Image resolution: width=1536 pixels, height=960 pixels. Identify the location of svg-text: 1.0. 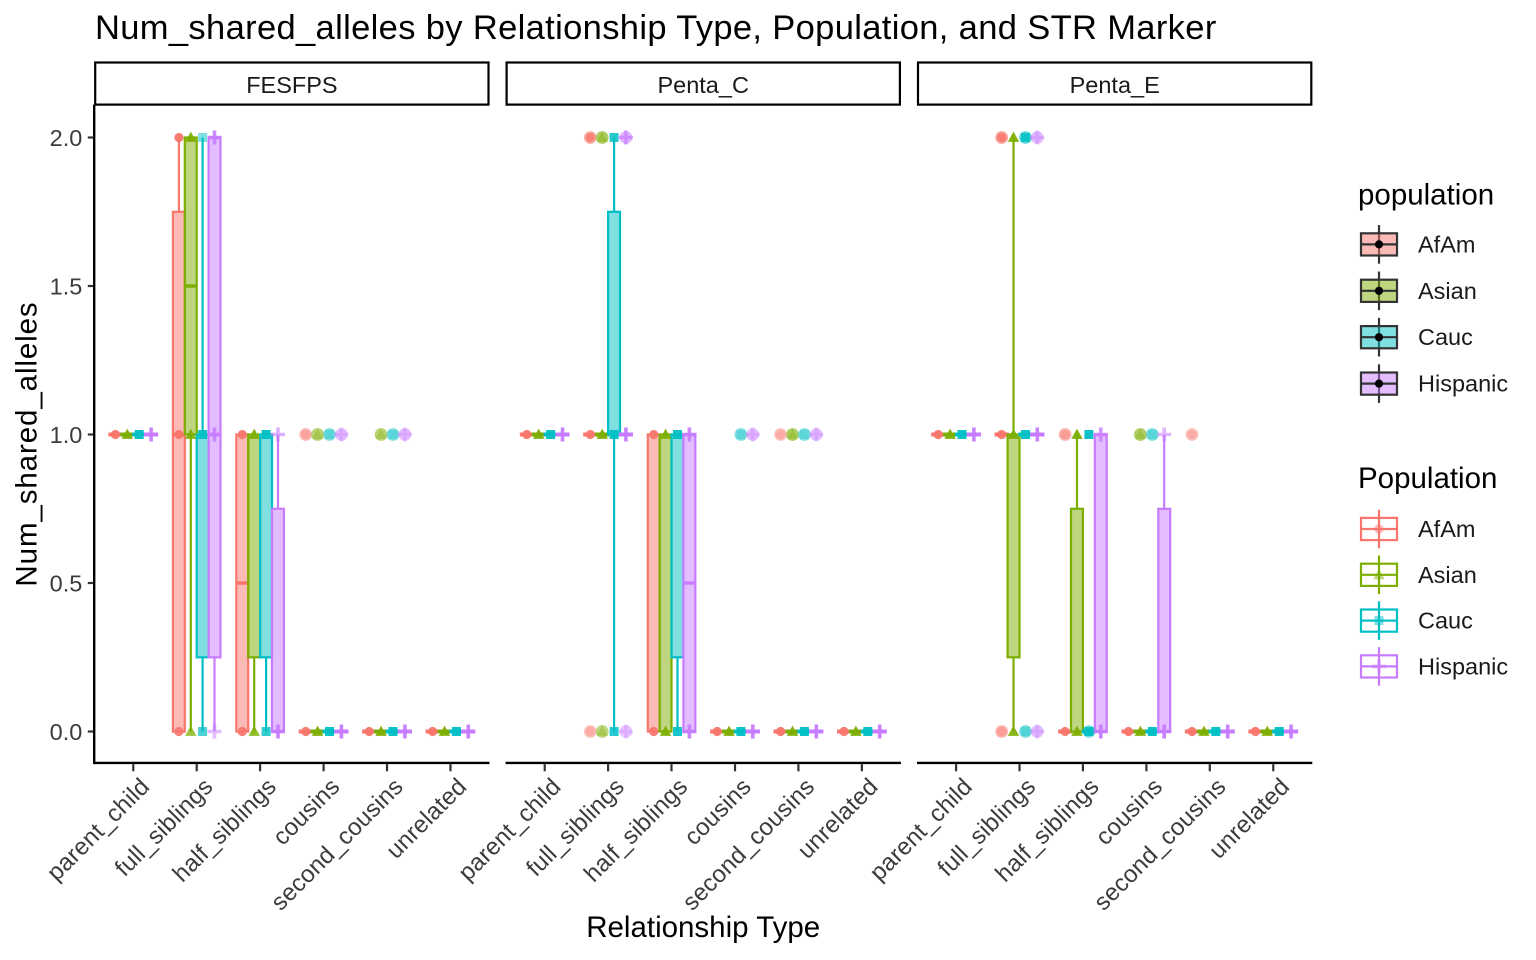
(66, 435).